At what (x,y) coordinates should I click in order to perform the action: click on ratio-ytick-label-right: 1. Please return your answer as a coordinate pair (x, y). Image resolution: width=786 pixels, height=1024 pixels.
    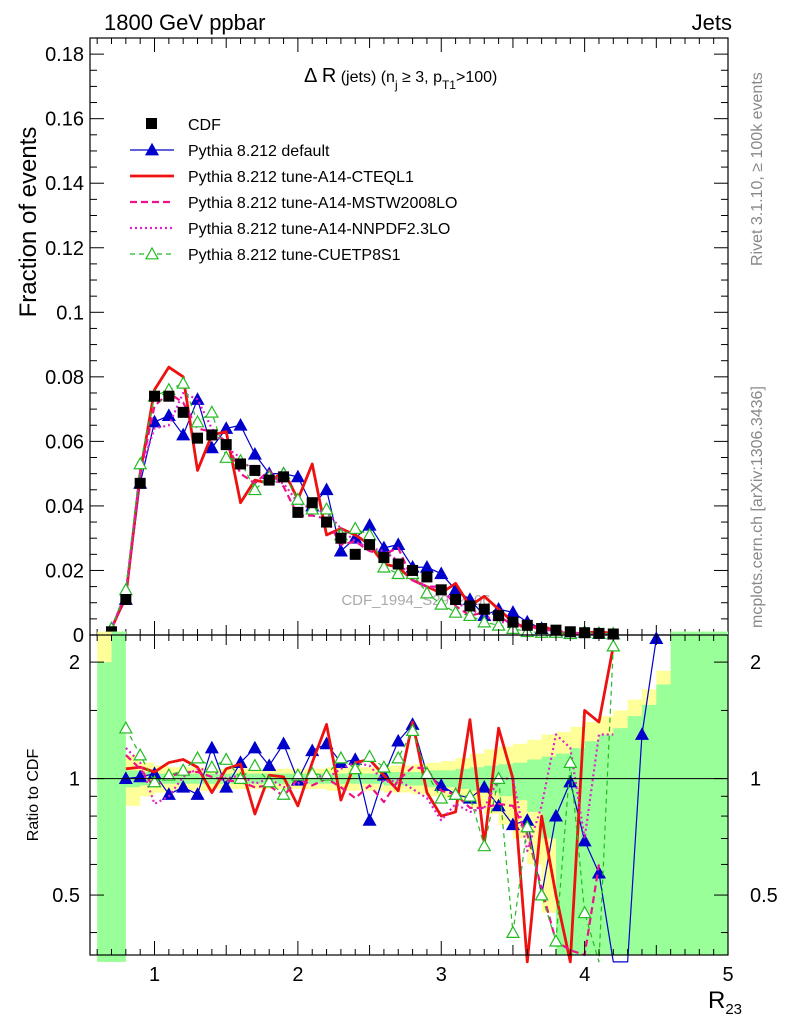
    Looking at the image, I should click on (755, 780).